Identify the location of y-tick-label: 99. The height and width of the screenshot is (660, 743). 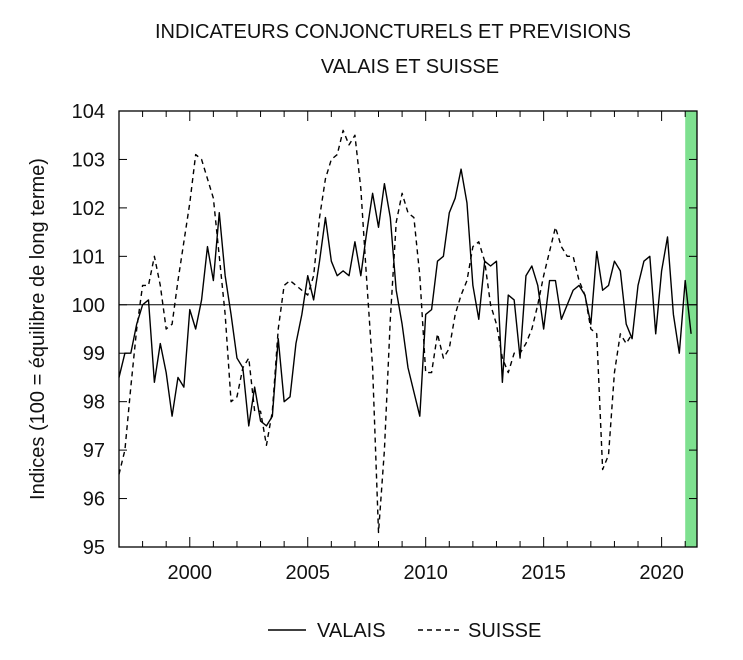
(94, 354).